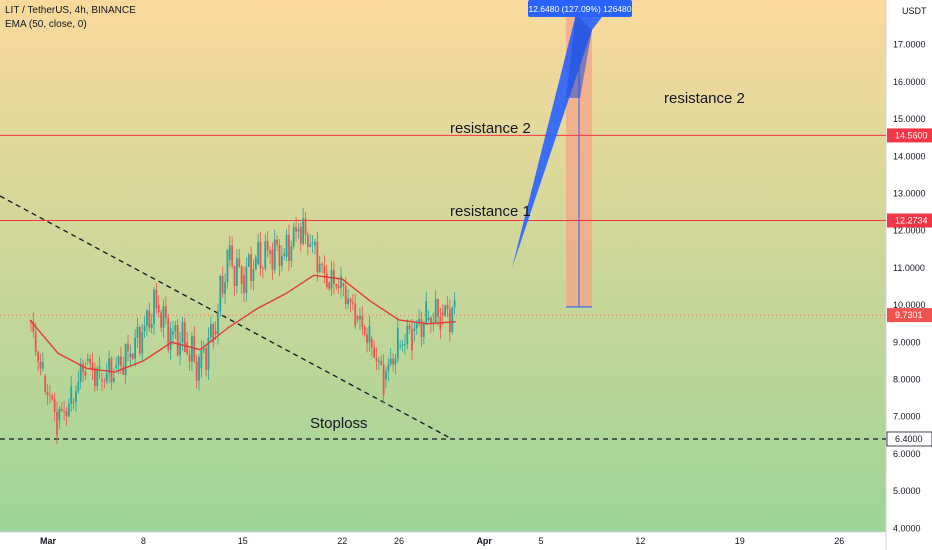  What do you see at coordinates (579, 56) in the screenshot?
I see `target-arrow-shadow` at bounding box center [579, 56].